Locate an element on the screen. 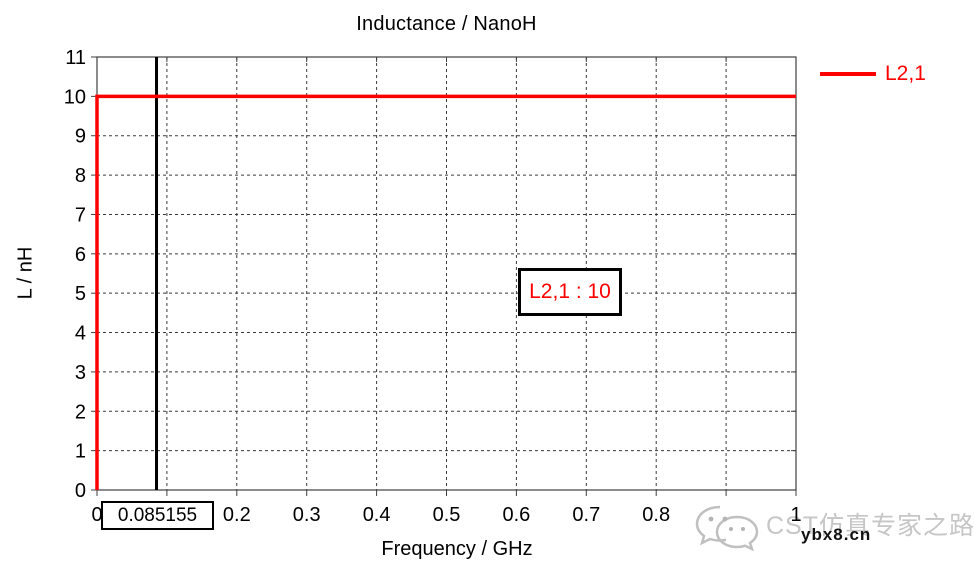 This screenshot has height=569, width=975. watermark-brand-text: CST仿真专家之路 is located at coordinates (870, 526).